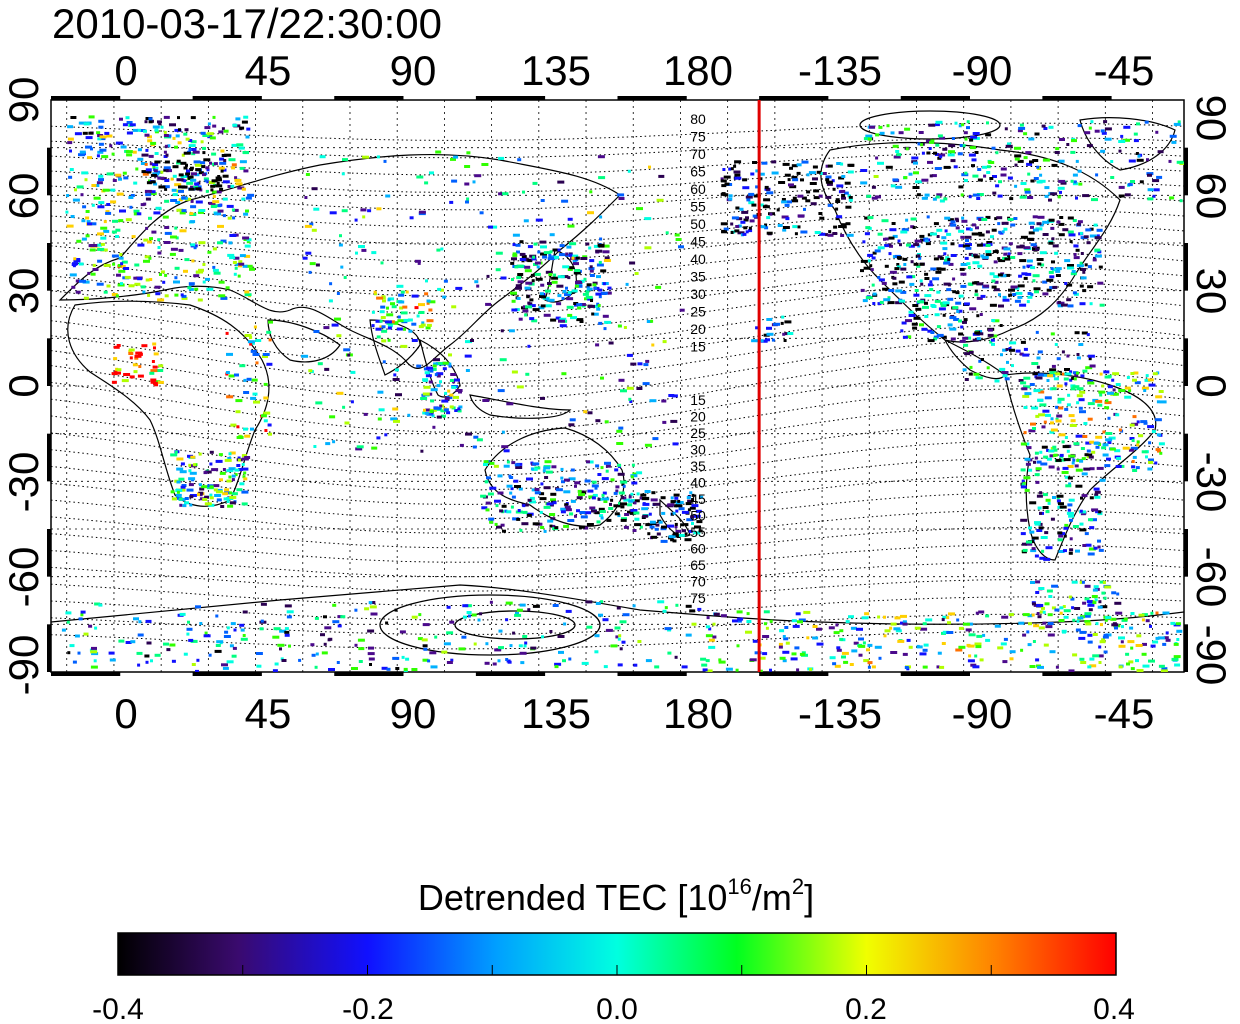 The image size is (1240, 1024). I want to click on right-y-tick: 60, so click(1211, 196).